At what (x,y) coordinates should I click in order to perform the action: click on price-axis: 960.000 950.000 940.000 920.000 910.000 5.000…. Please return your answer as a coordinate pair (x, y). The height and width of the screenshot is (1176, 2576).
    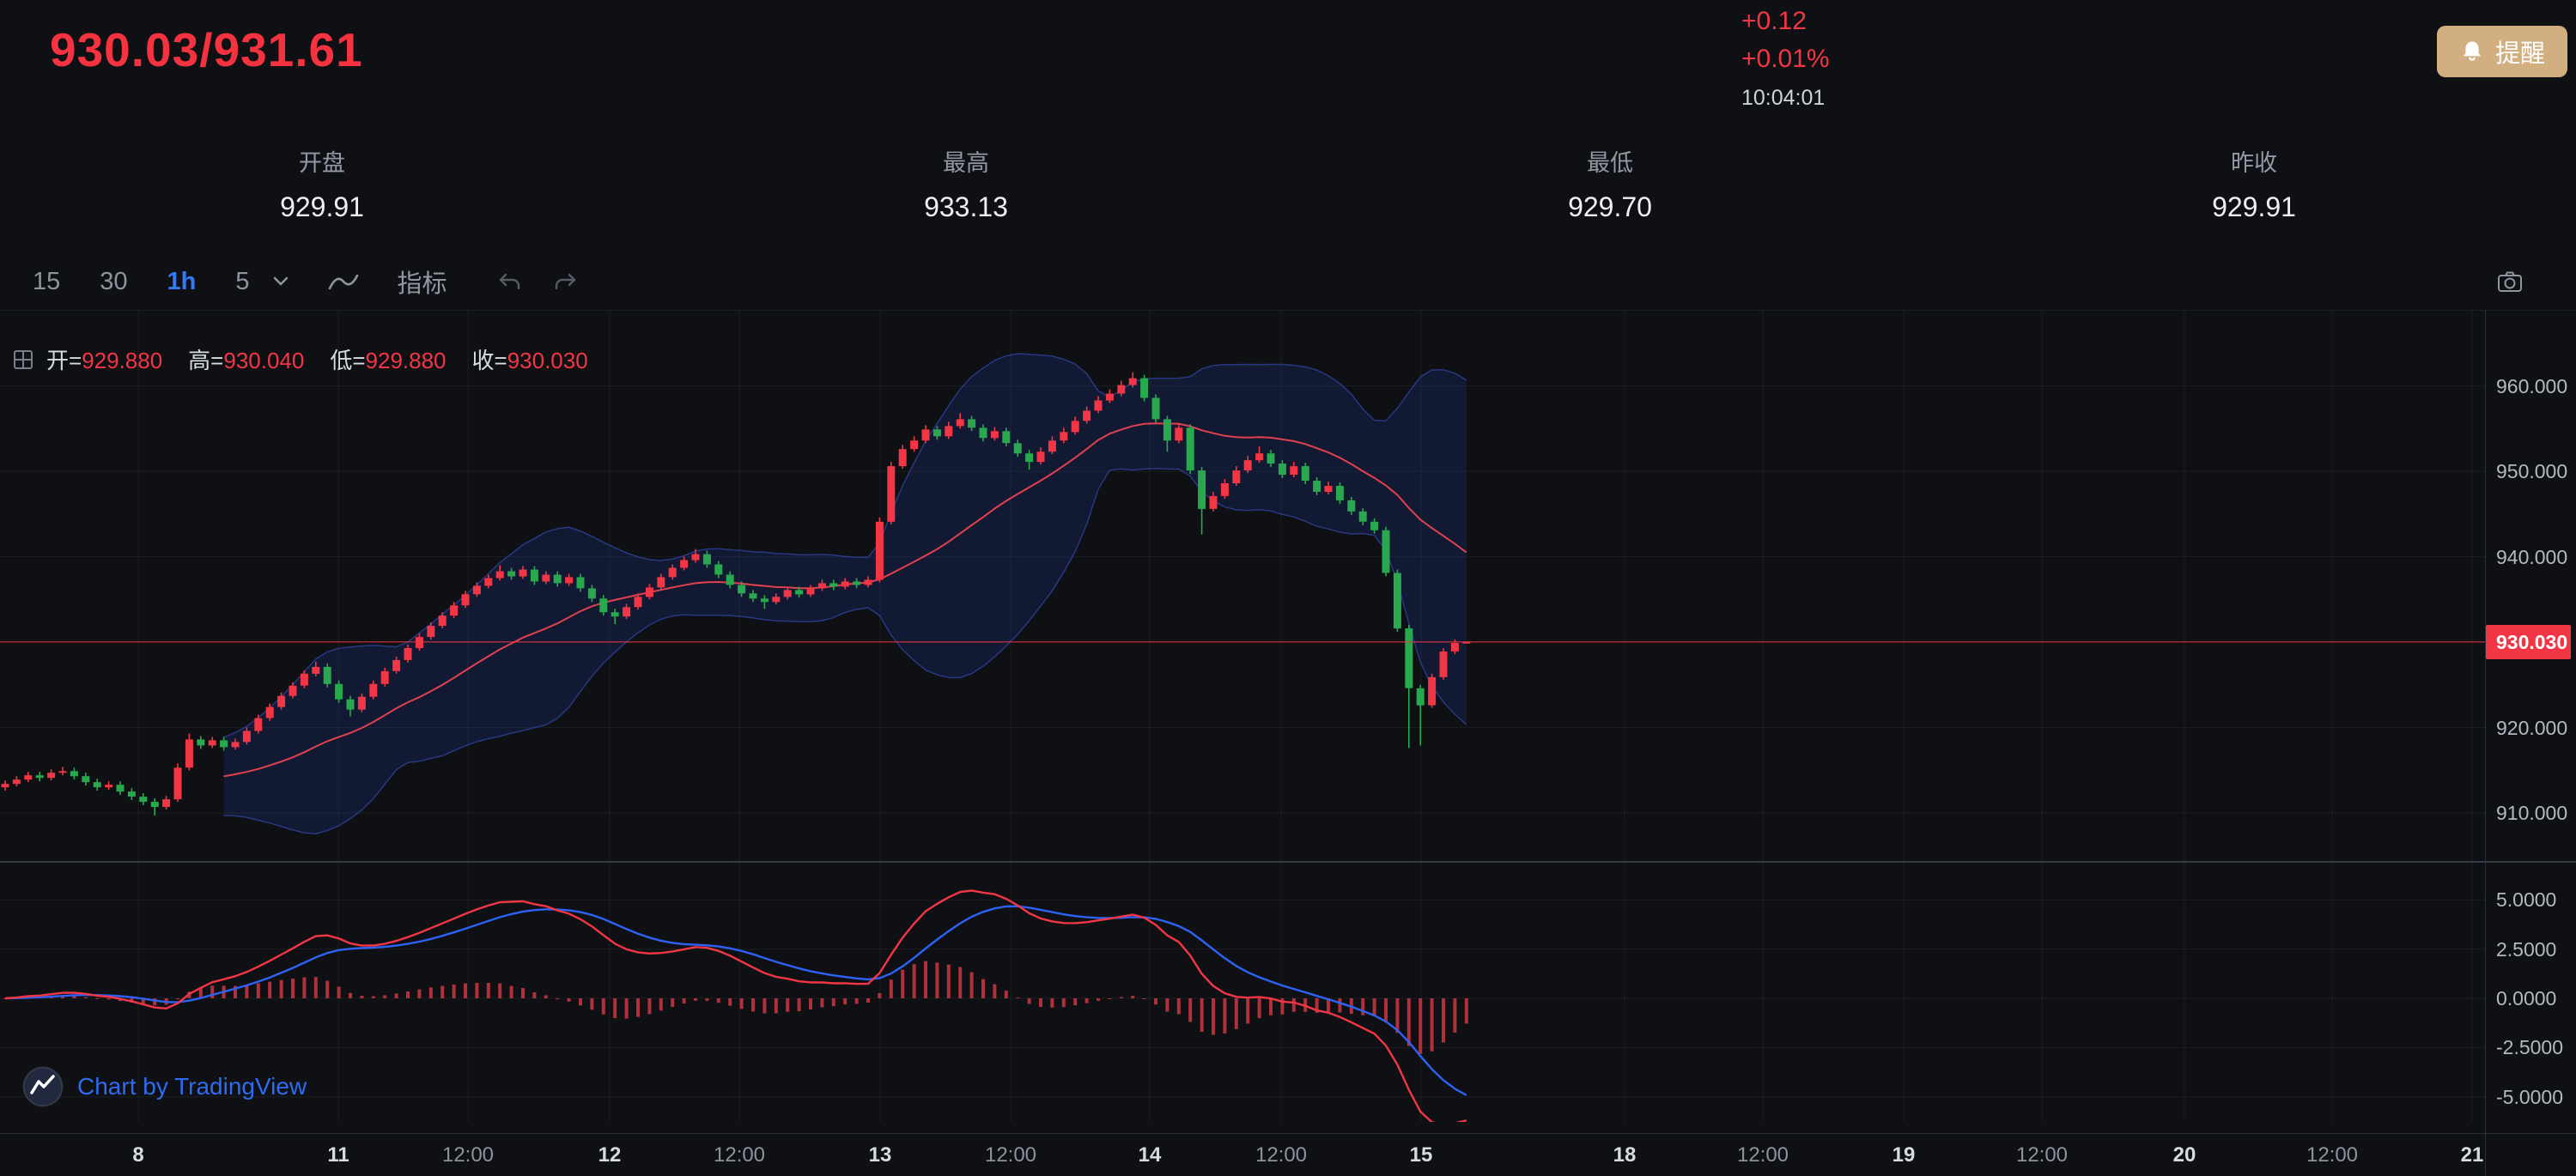
    Looking at the image, I should click on (2530, 743).